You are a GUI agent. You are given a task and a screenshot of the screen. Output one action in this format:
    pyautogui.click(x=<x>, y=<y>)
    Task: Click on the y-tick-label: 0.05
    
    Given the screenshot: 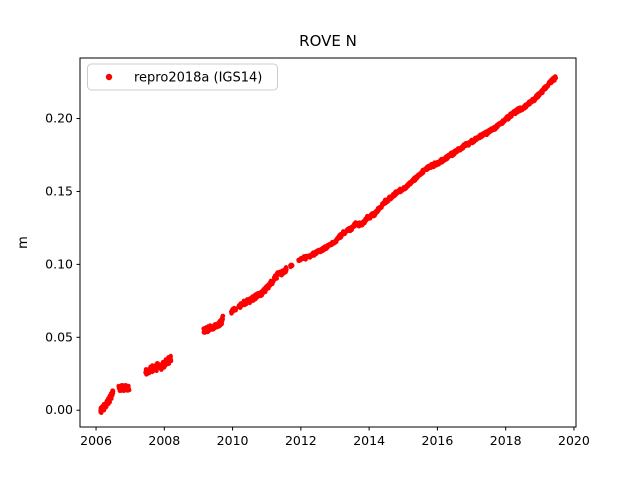 What is the action you would take?
    pyautogui.click(x=59, y=336)
    